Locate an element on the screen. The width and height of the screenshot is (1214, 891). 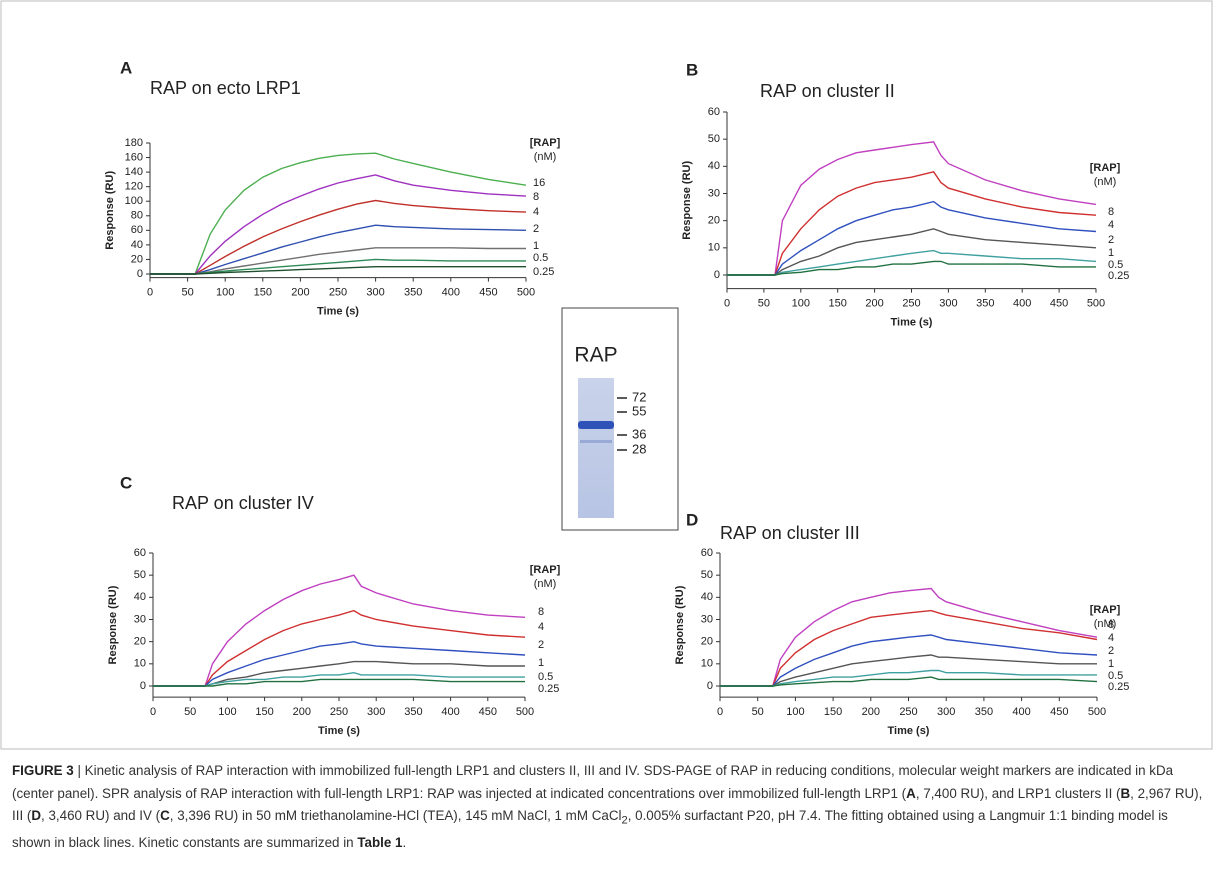
y-tick-label: 140 is located at coordinates (134, 172).